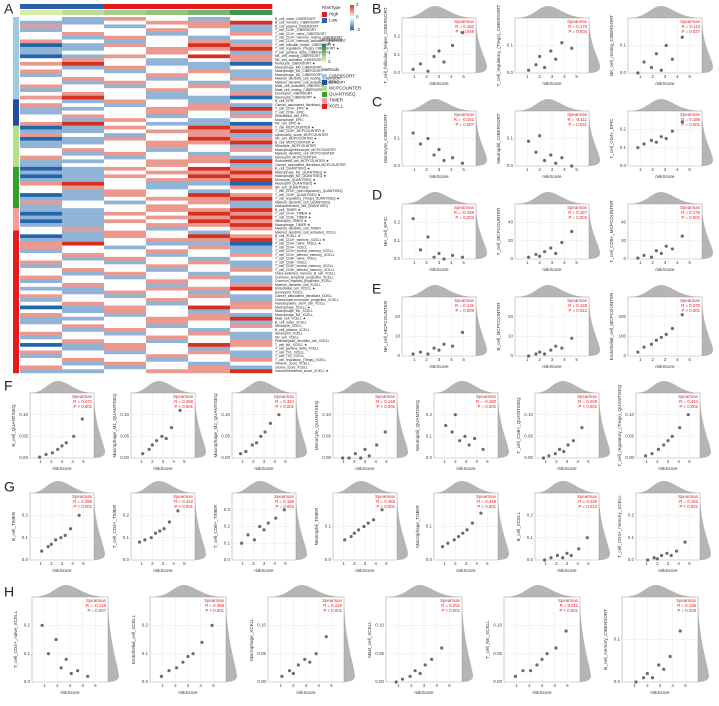 The width and height of the screenshot is (719, 706). Describe the element at coordinates (227, 526) in the screenshot. I see `y-tick-label: 0.2` at that location.